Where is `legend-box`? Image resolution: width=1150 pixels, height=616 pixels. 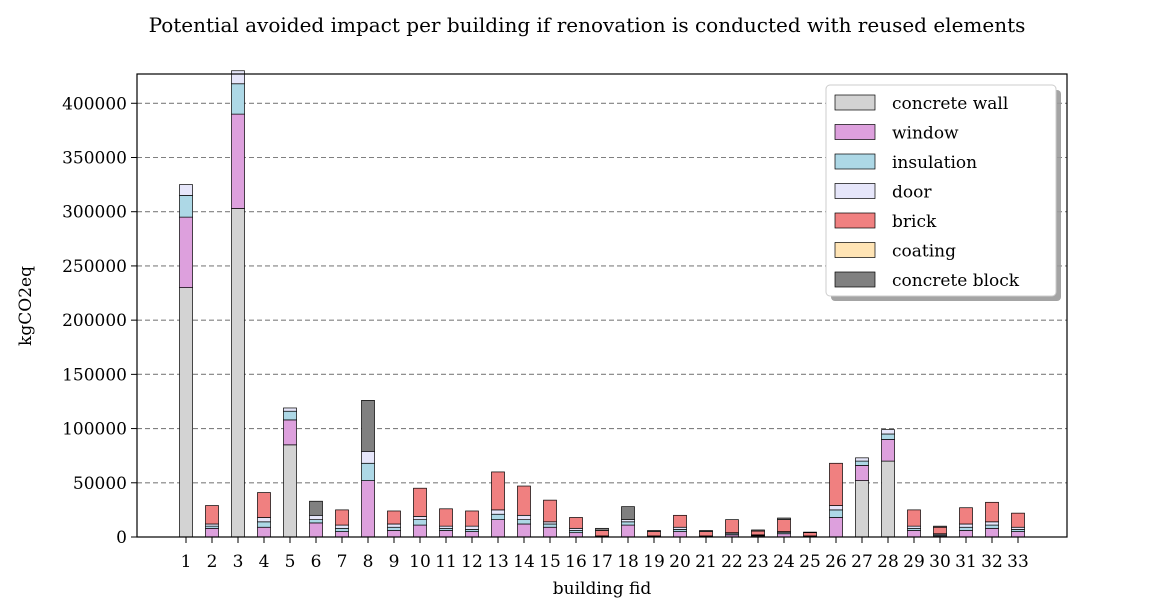 legend-box is located at coordinates (941, 190).